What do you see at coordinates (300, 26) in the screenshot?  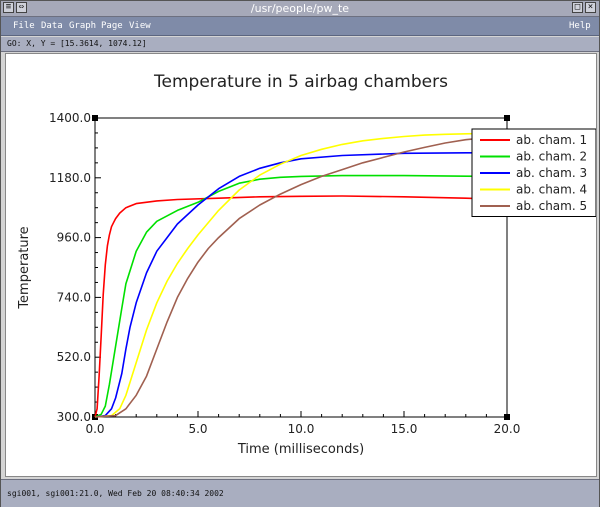 I see `menu-bar: File Data Graph Page View Help` at bounding box center [300, 26].